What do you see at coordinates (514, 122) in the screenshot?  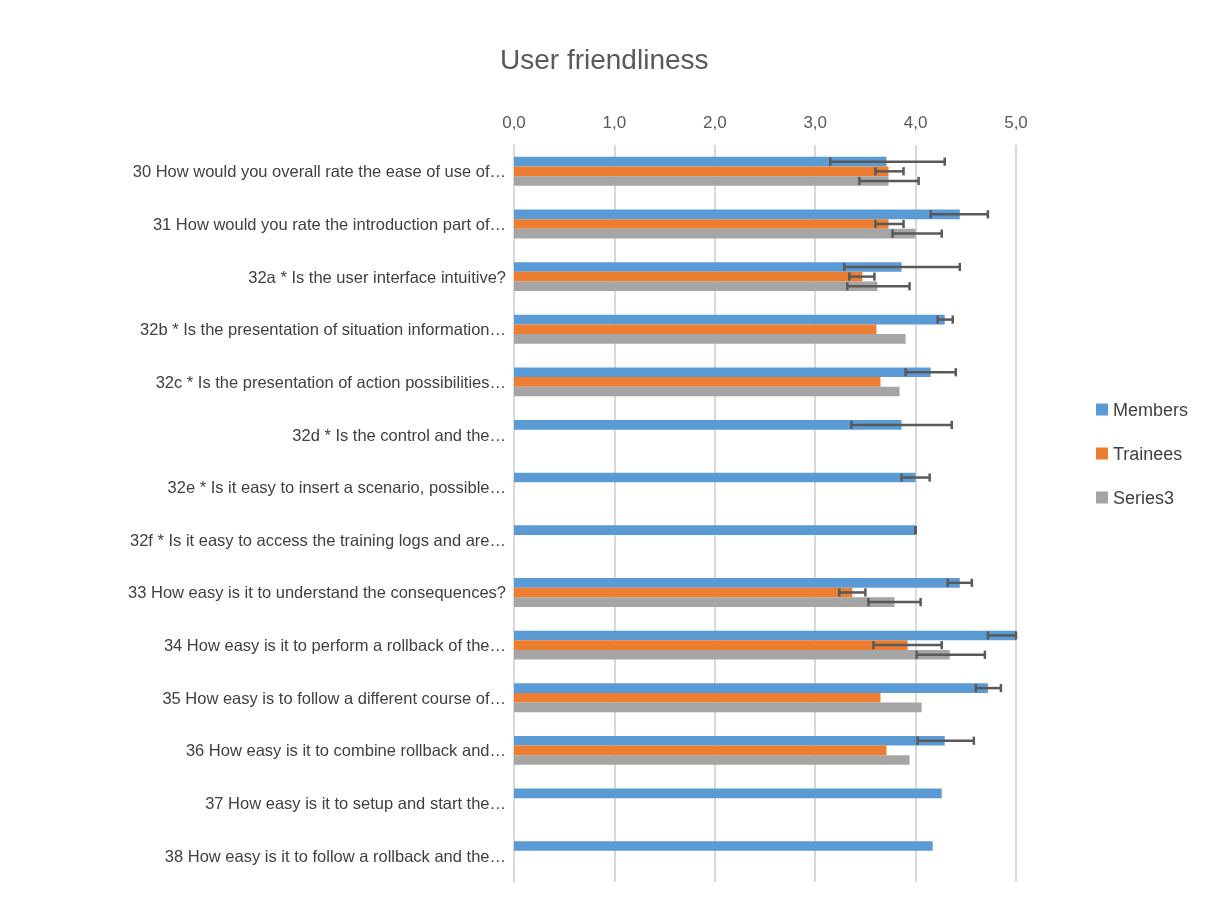 I see `x-tick-label: 0,0` at bounding box center [514, 122].